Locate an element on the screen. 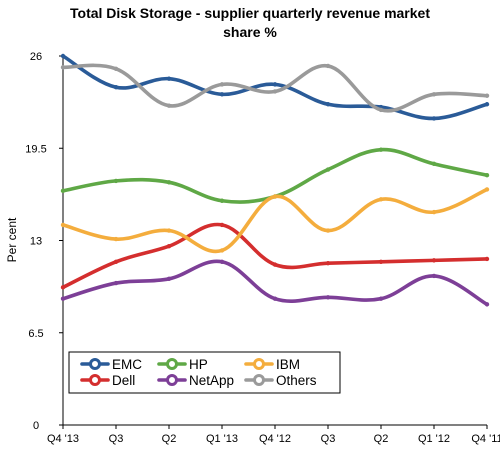  y-tick-label: 19.5 is located at coordinates (35, 149).